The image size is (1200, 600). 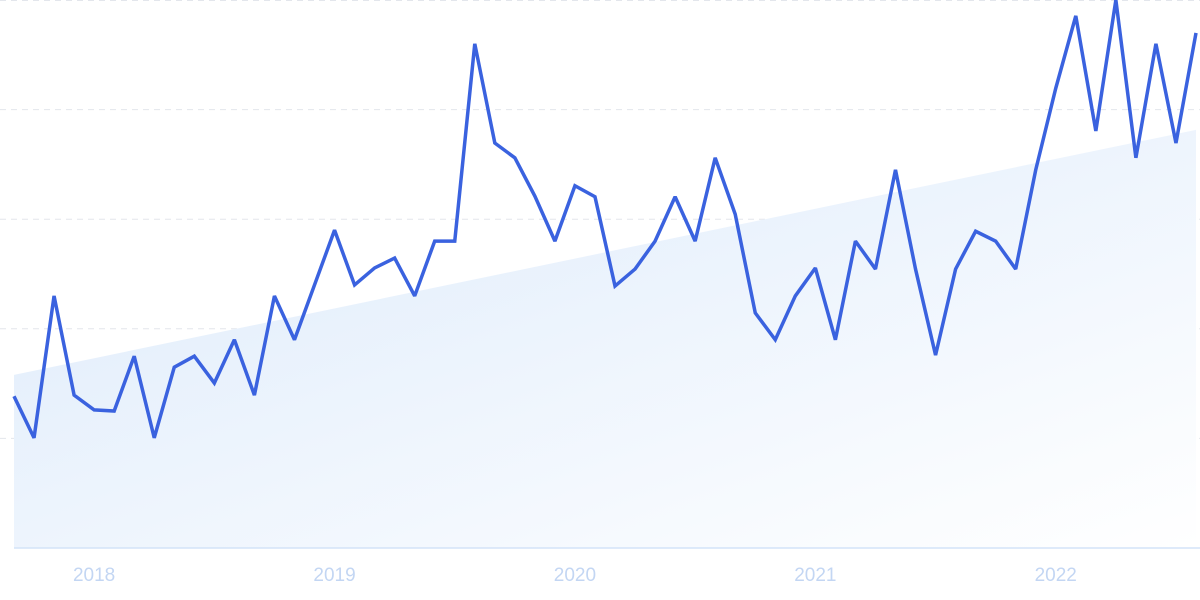 What do you see at coordinates (334, 575) in the screenshot?
I see `x-tick-label: 2019` at bounding box center [334, 575].